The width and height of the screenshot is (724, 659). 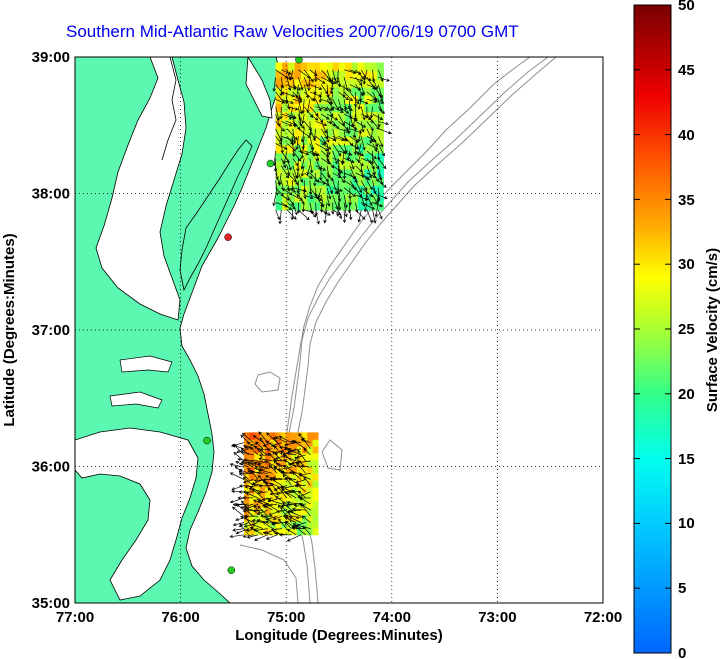 I want to click on delaware-bay, so click(x=259, y=88).